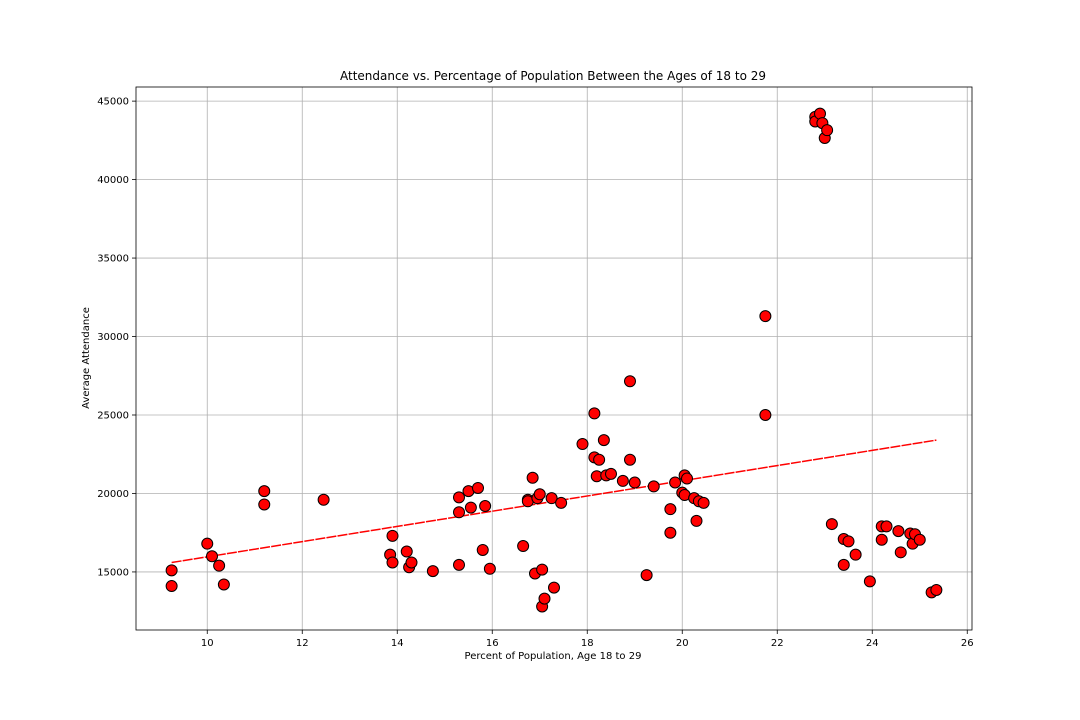 Image resolution: width=1080 pixels, height=720 pixels. Describe the element at coordinates (777, 643) in the screenshot. I see `x-tick-label: 22` at that location.